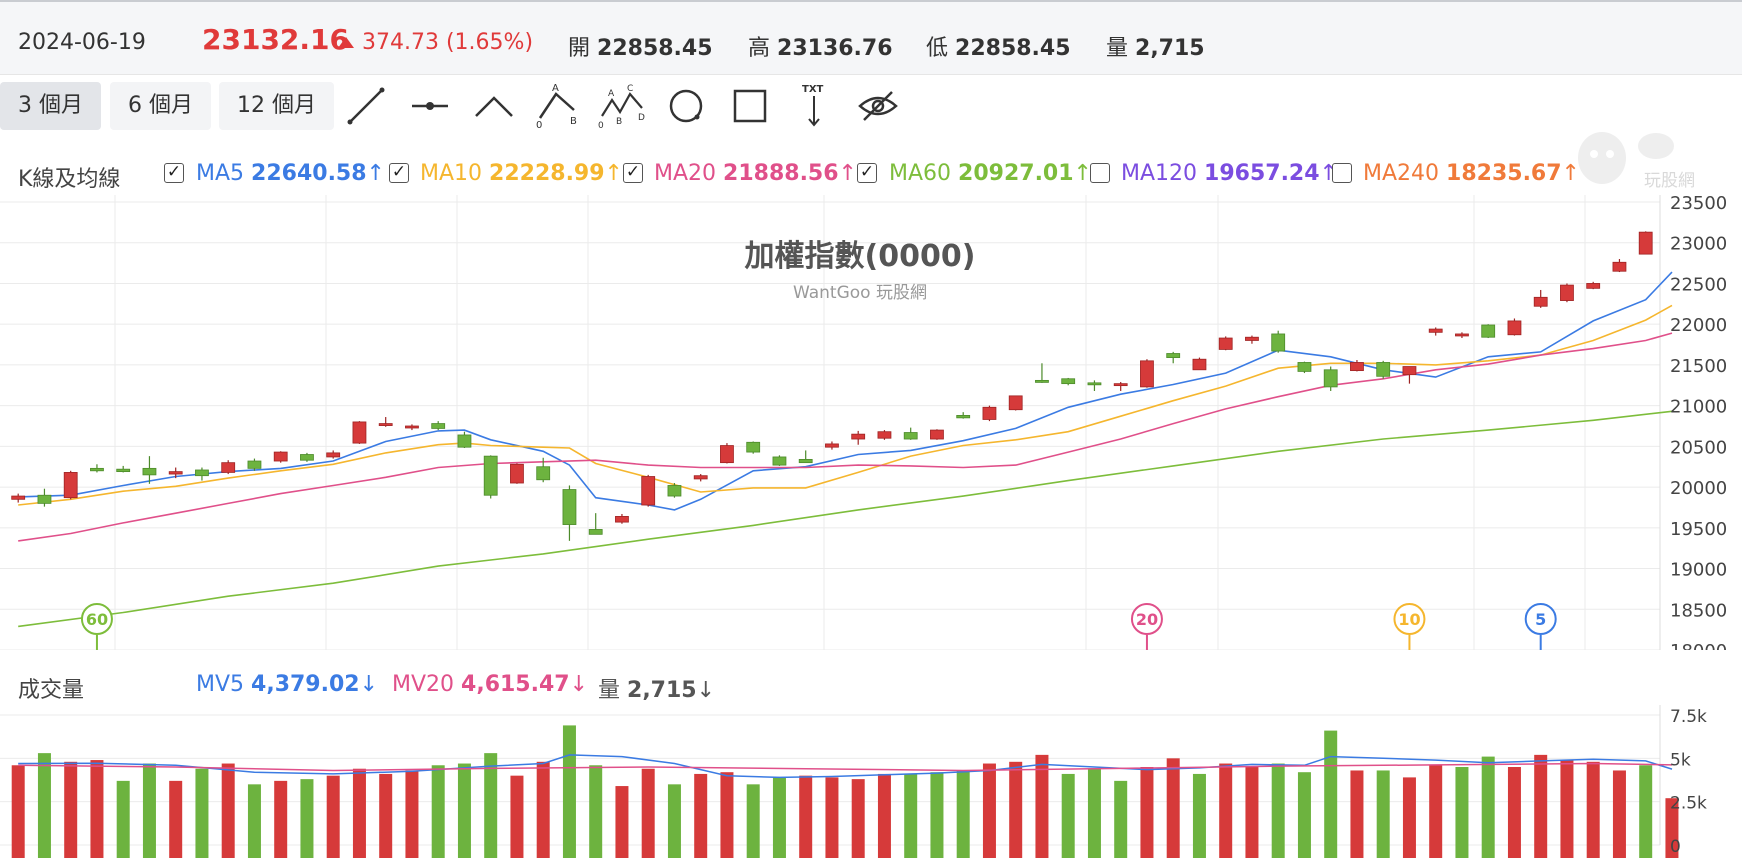 Image resolution: width=1742 pixels, height=858 pixels. Describe the element at coordinates (609, 690) in the screenshot. I see `vol-name: 量` at that location.